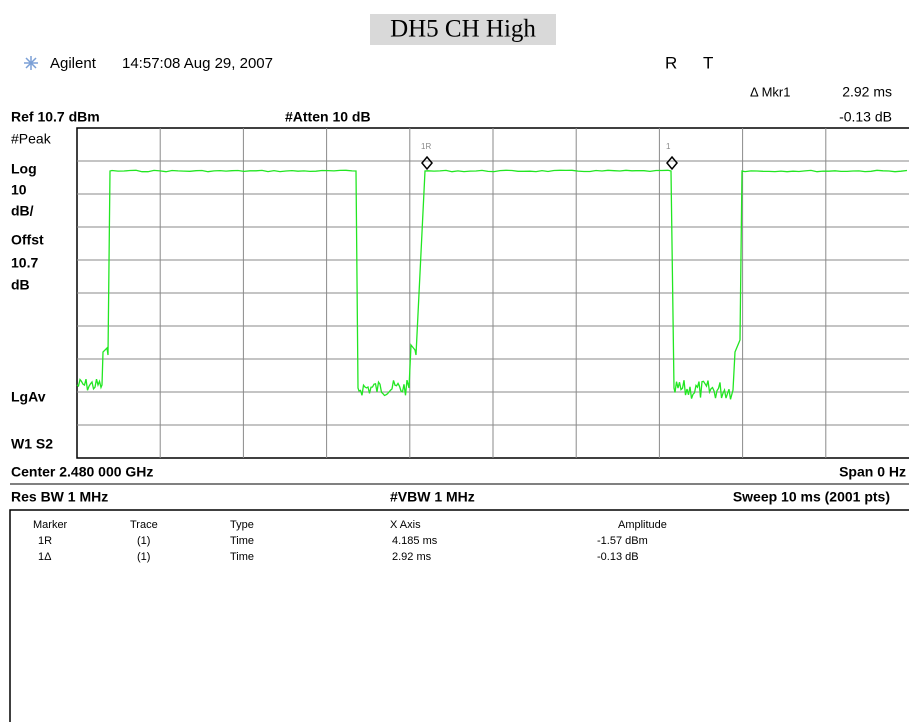  I want to click on table-header: Amplitude, so click(642, 525).